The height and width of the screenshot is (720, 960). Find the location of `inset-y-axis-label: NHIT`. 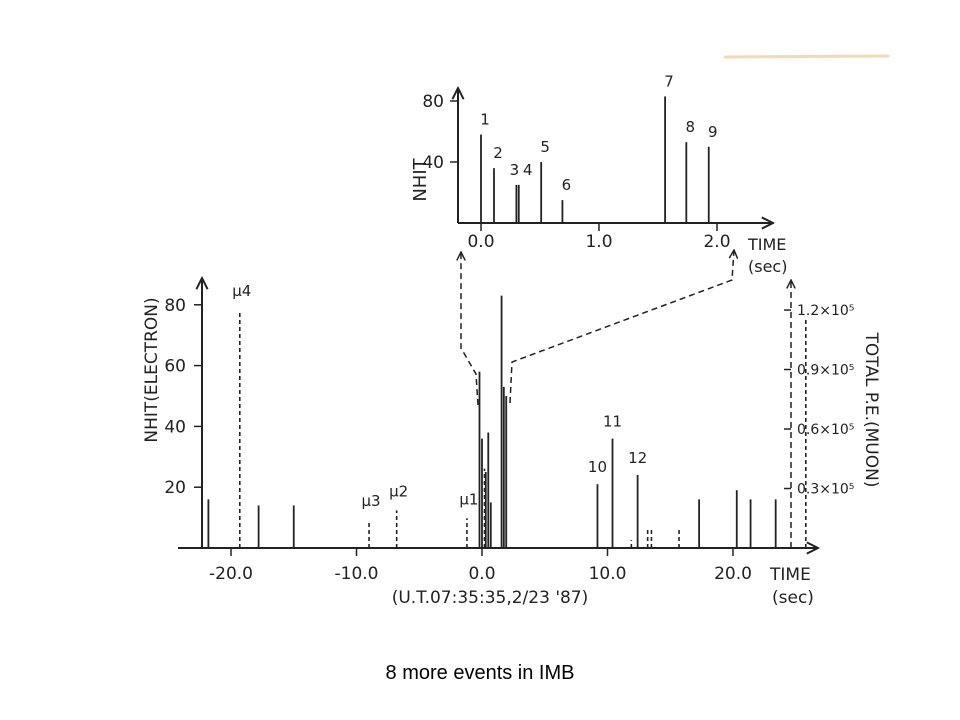

inset-y-axis-label: NHIT is located at coordinates (420, 179).